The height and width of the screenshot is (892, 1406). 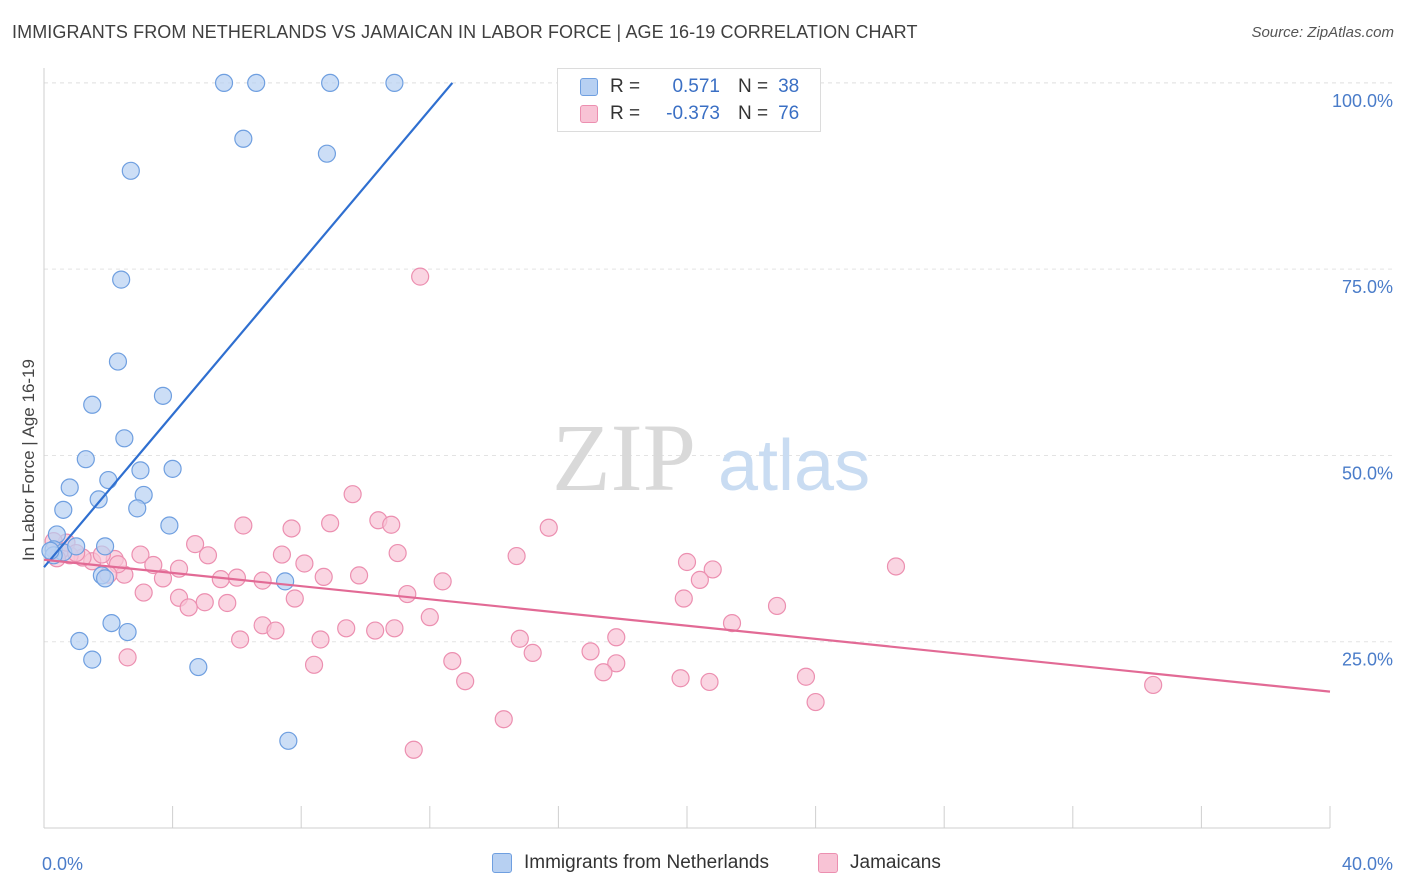 What do you see at coordinates (589, 87) in the screenshot?
I see `legend-swatch-netherlands` at bounding box center [589, 87].